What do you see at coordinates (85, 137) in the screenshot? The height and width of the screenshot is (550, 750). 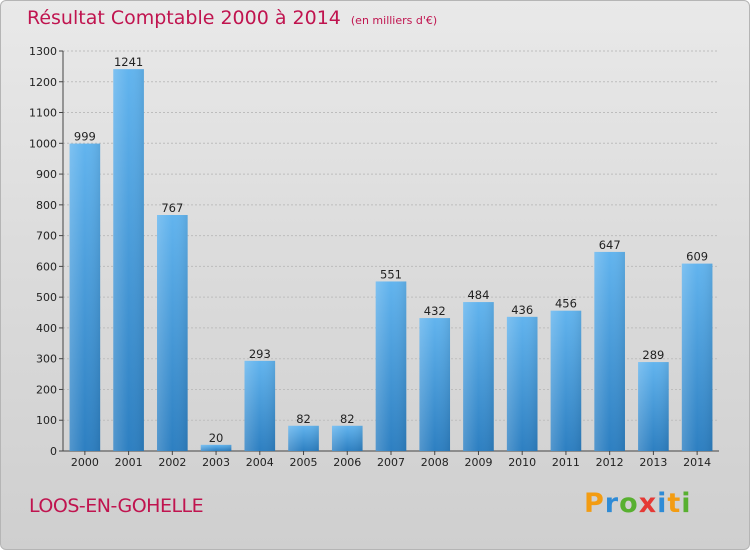 I see `data-label-2000: 999` at bounding box center [85, 137].